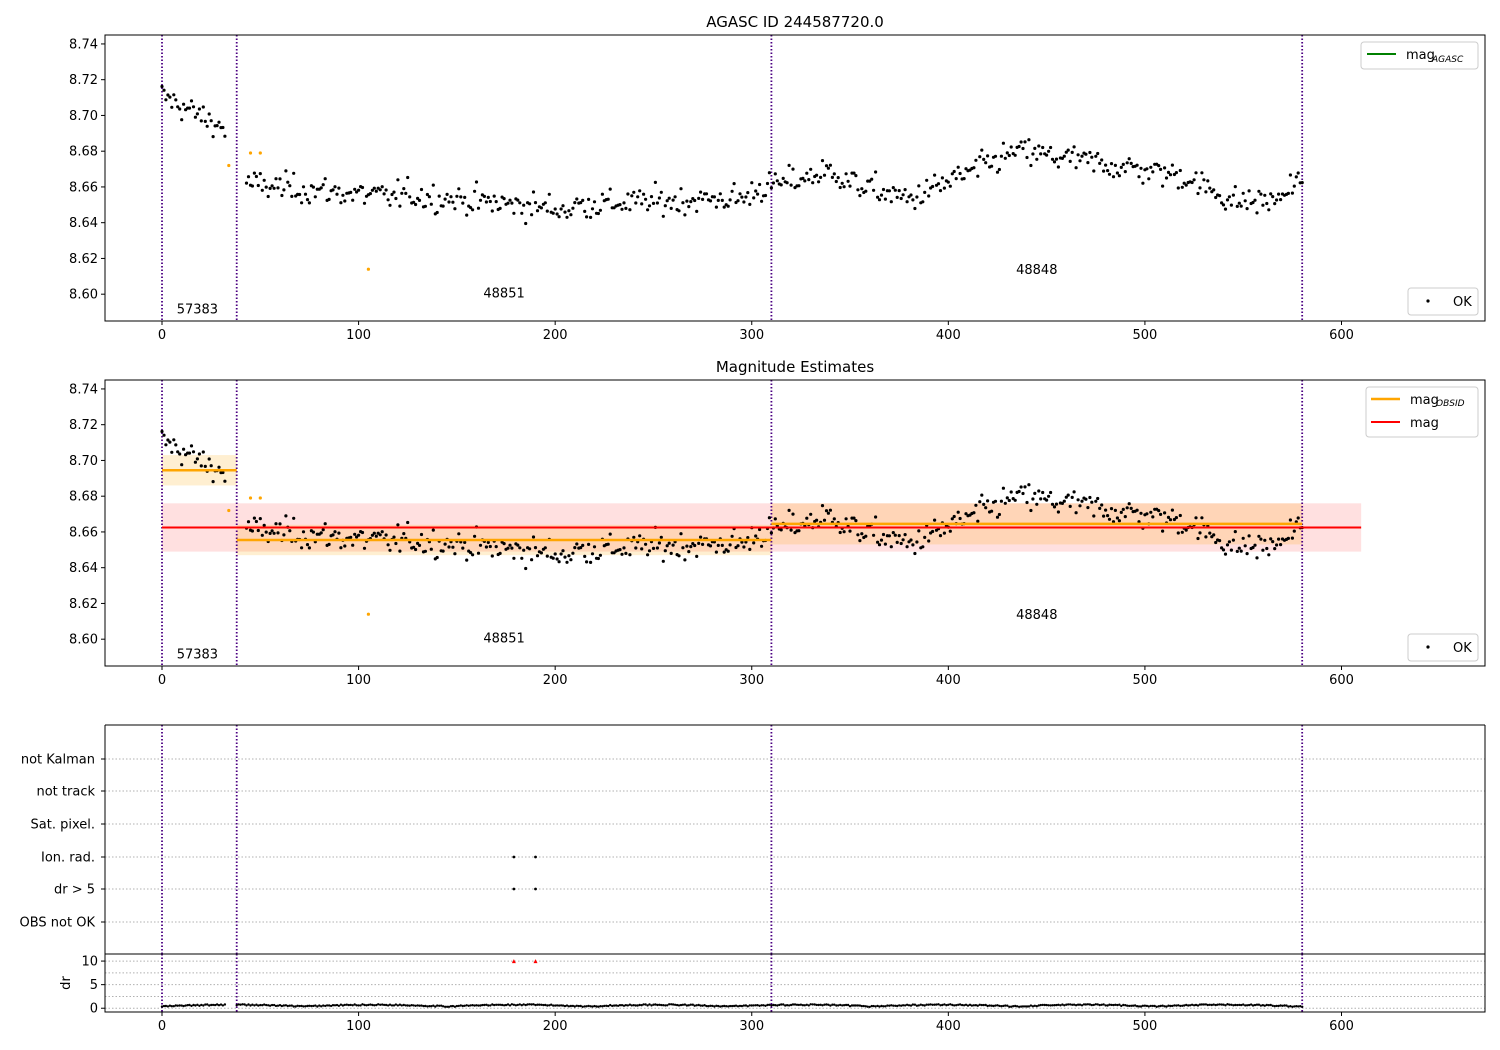 The width and height of the screenshot is (1500, 1050). I want to click on legend-marker-ok, so click(1428, 301).